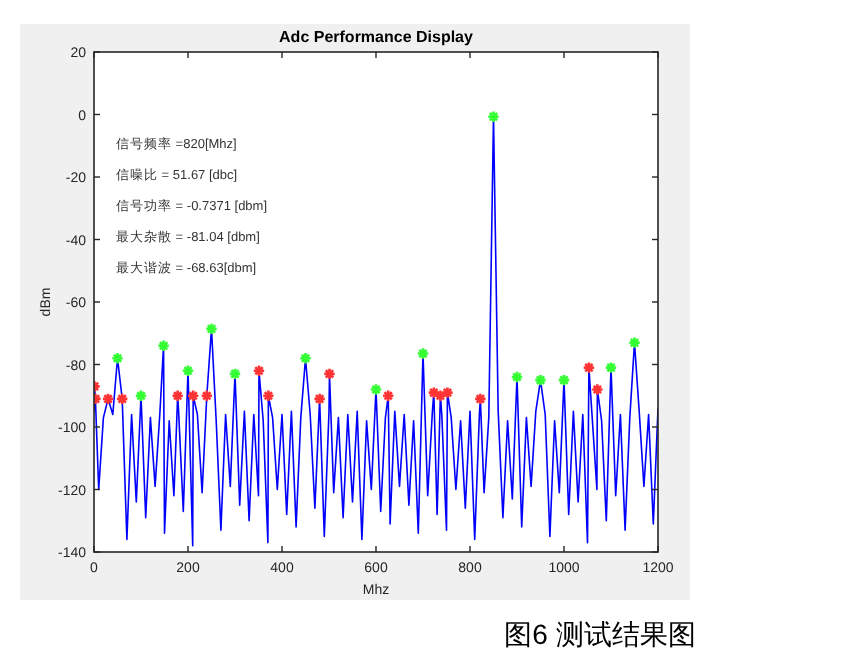 This screenshot has height=666, width=860. Describe the element at coordinates (600, 634) in the screenshot. I see `caption: 图6 测试结果图` at that location.